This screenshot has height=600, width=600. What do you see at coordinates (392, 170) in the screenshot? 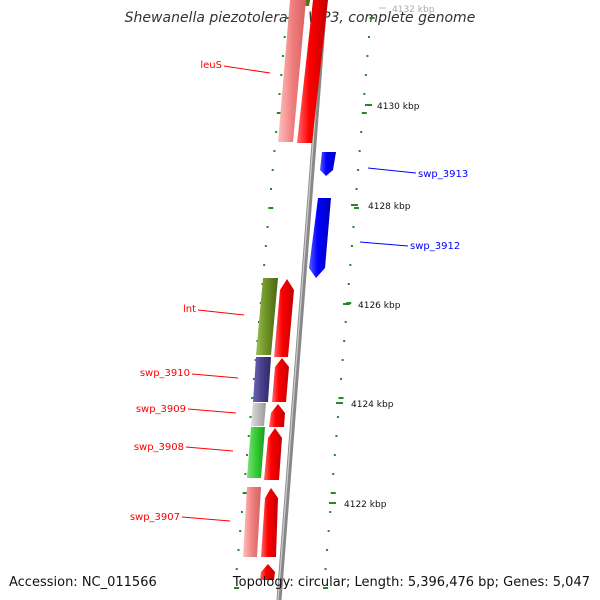
I see `swp_3913-leader` at bounding box center [392, 170].